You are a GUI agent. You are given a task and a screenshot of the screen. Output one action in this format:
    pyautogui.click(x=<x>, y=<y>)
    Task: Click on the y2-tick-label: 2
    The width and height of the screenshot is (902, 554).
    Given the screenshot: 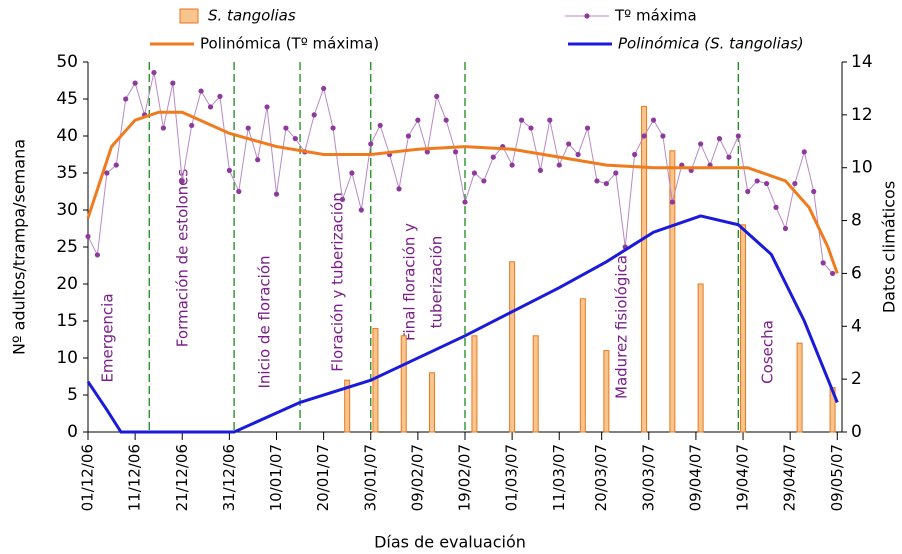 What is the action you would take?
    pyautogui.click(x=856, y=379)
    